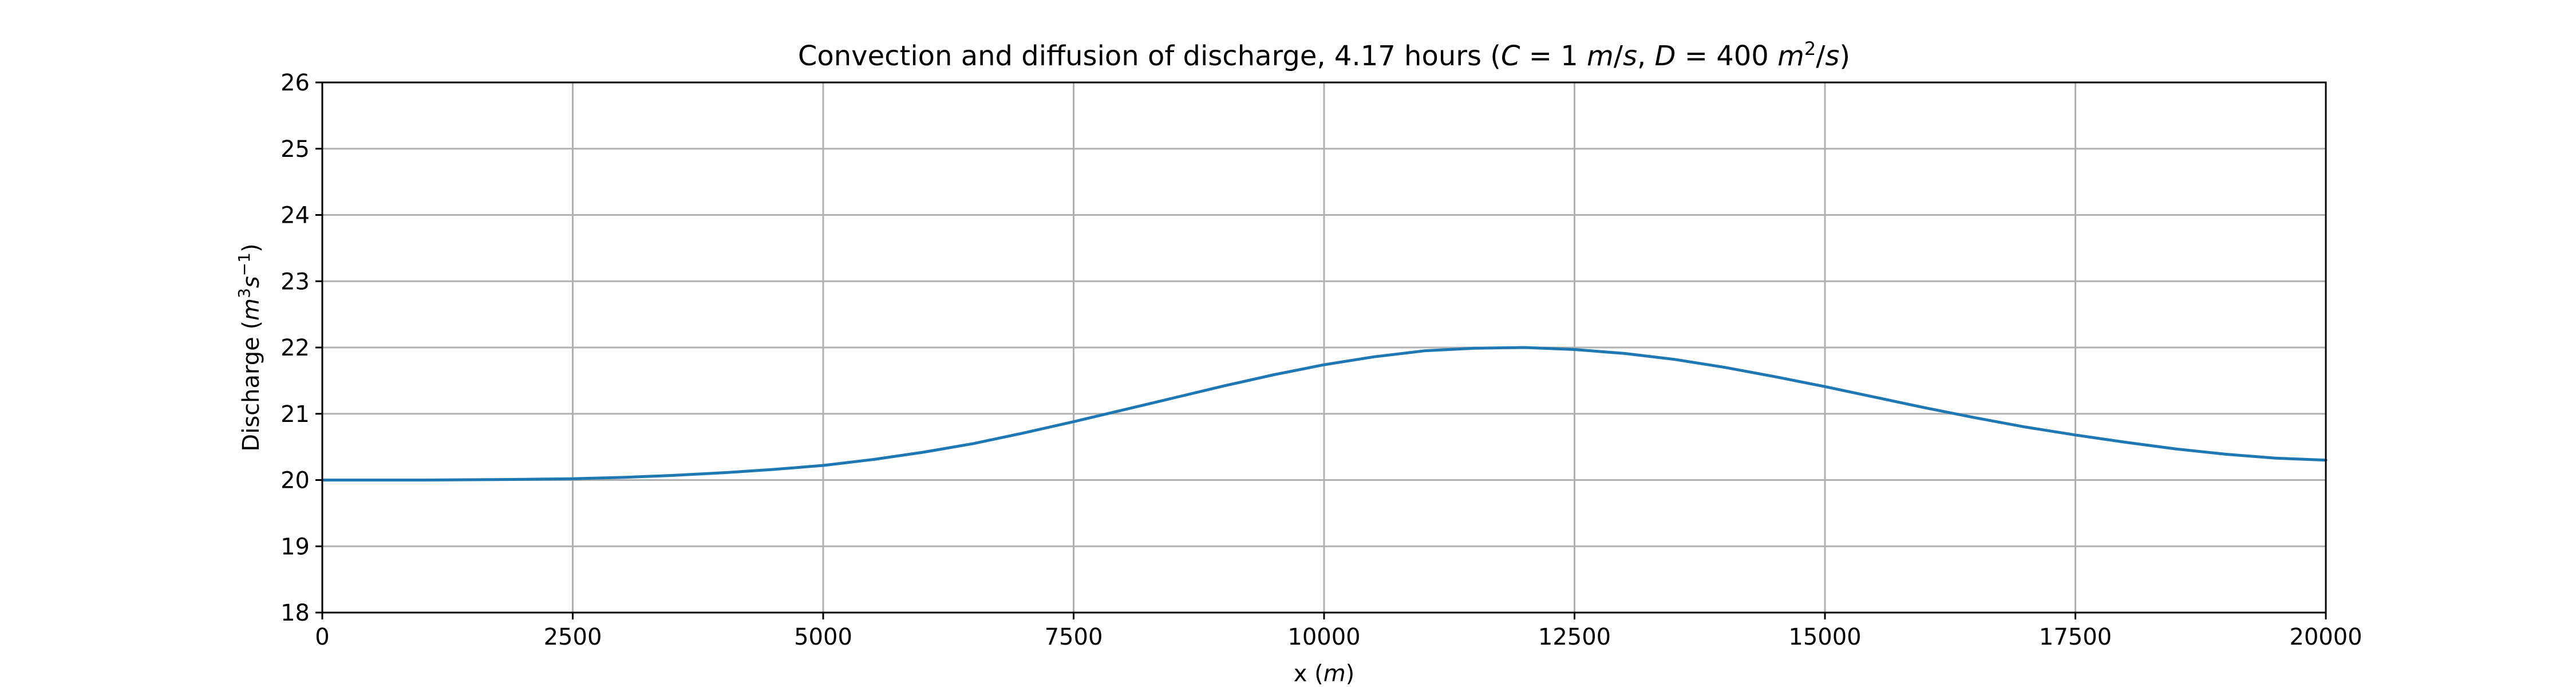 The width and height of the screenshot is (2576, 687). I want to click on y-tick-label: 18, so click(295, 613).